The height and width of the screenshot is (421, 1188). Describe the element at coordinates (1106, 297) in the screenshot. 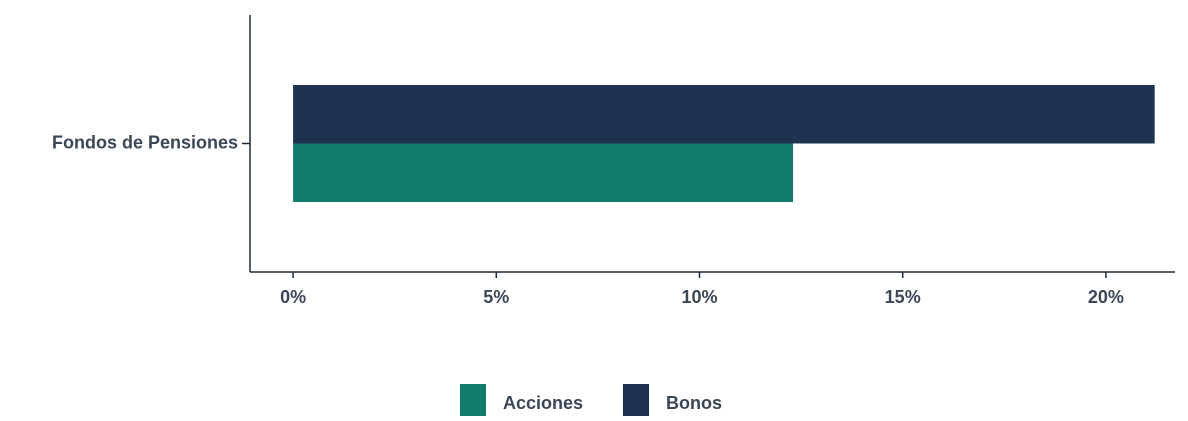

I see `x-tick-label: 20%` at that location.